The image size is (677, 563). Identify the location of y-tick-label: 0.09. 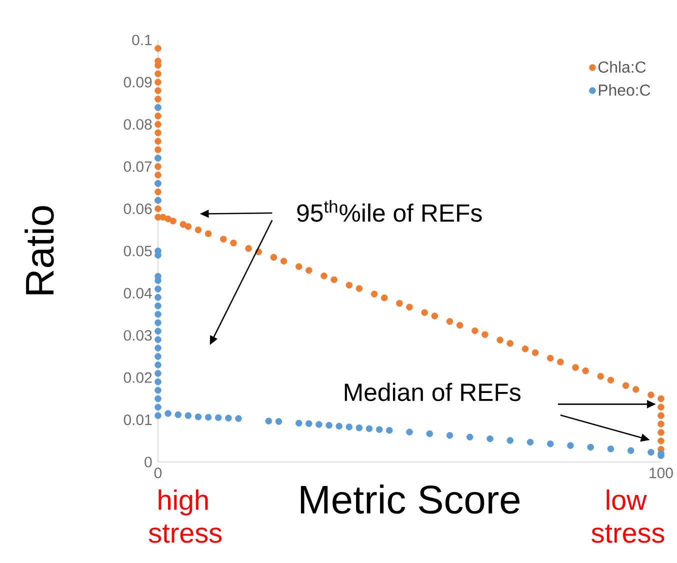
(138, 82).